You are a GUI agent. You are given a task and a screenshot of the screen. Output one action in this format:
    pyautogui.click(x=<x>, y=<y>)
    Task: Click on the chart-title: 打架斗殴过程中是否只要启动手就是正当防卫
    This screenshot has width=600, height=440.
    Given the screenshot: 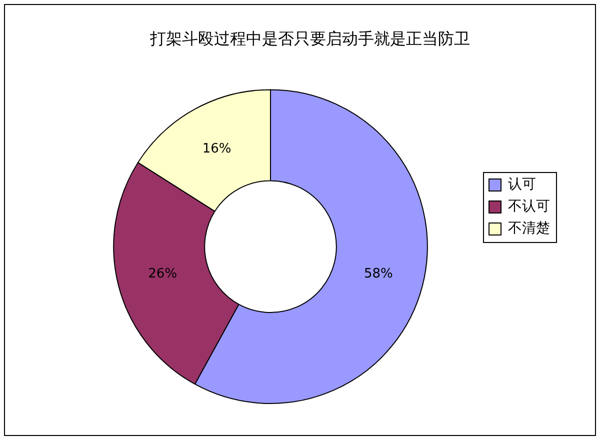 What is the action you would take?
    pyautogui.click(x=309, y=38)
    